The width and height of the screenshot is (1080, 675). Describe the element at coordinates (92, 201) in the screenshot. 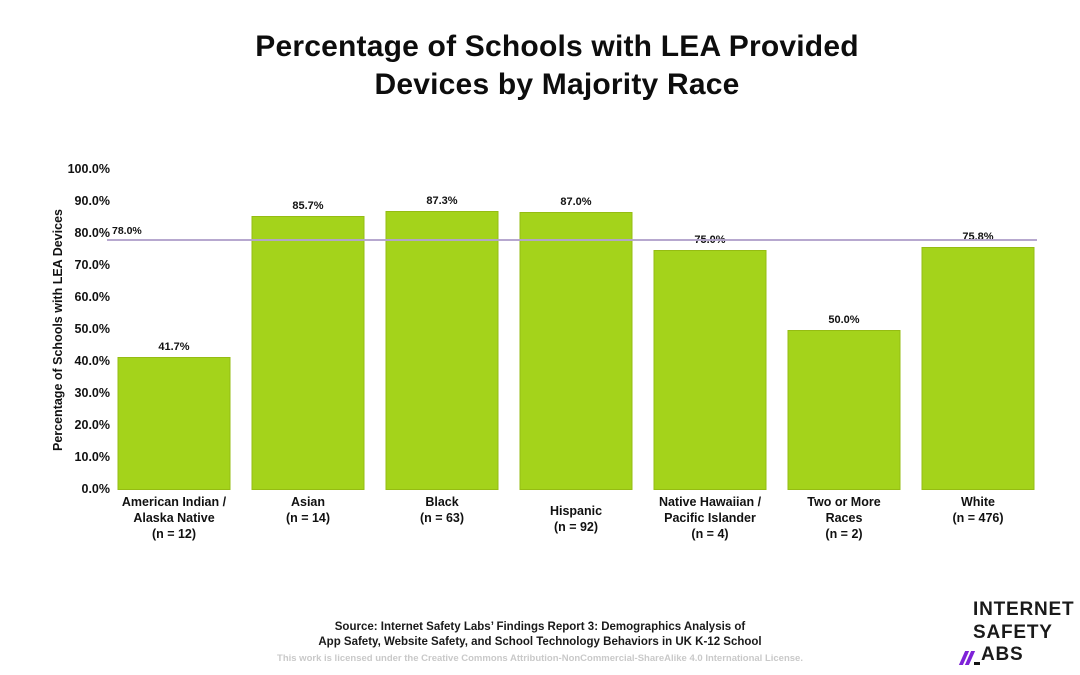

I see `y-axis-tick: 90.0%` at that location.